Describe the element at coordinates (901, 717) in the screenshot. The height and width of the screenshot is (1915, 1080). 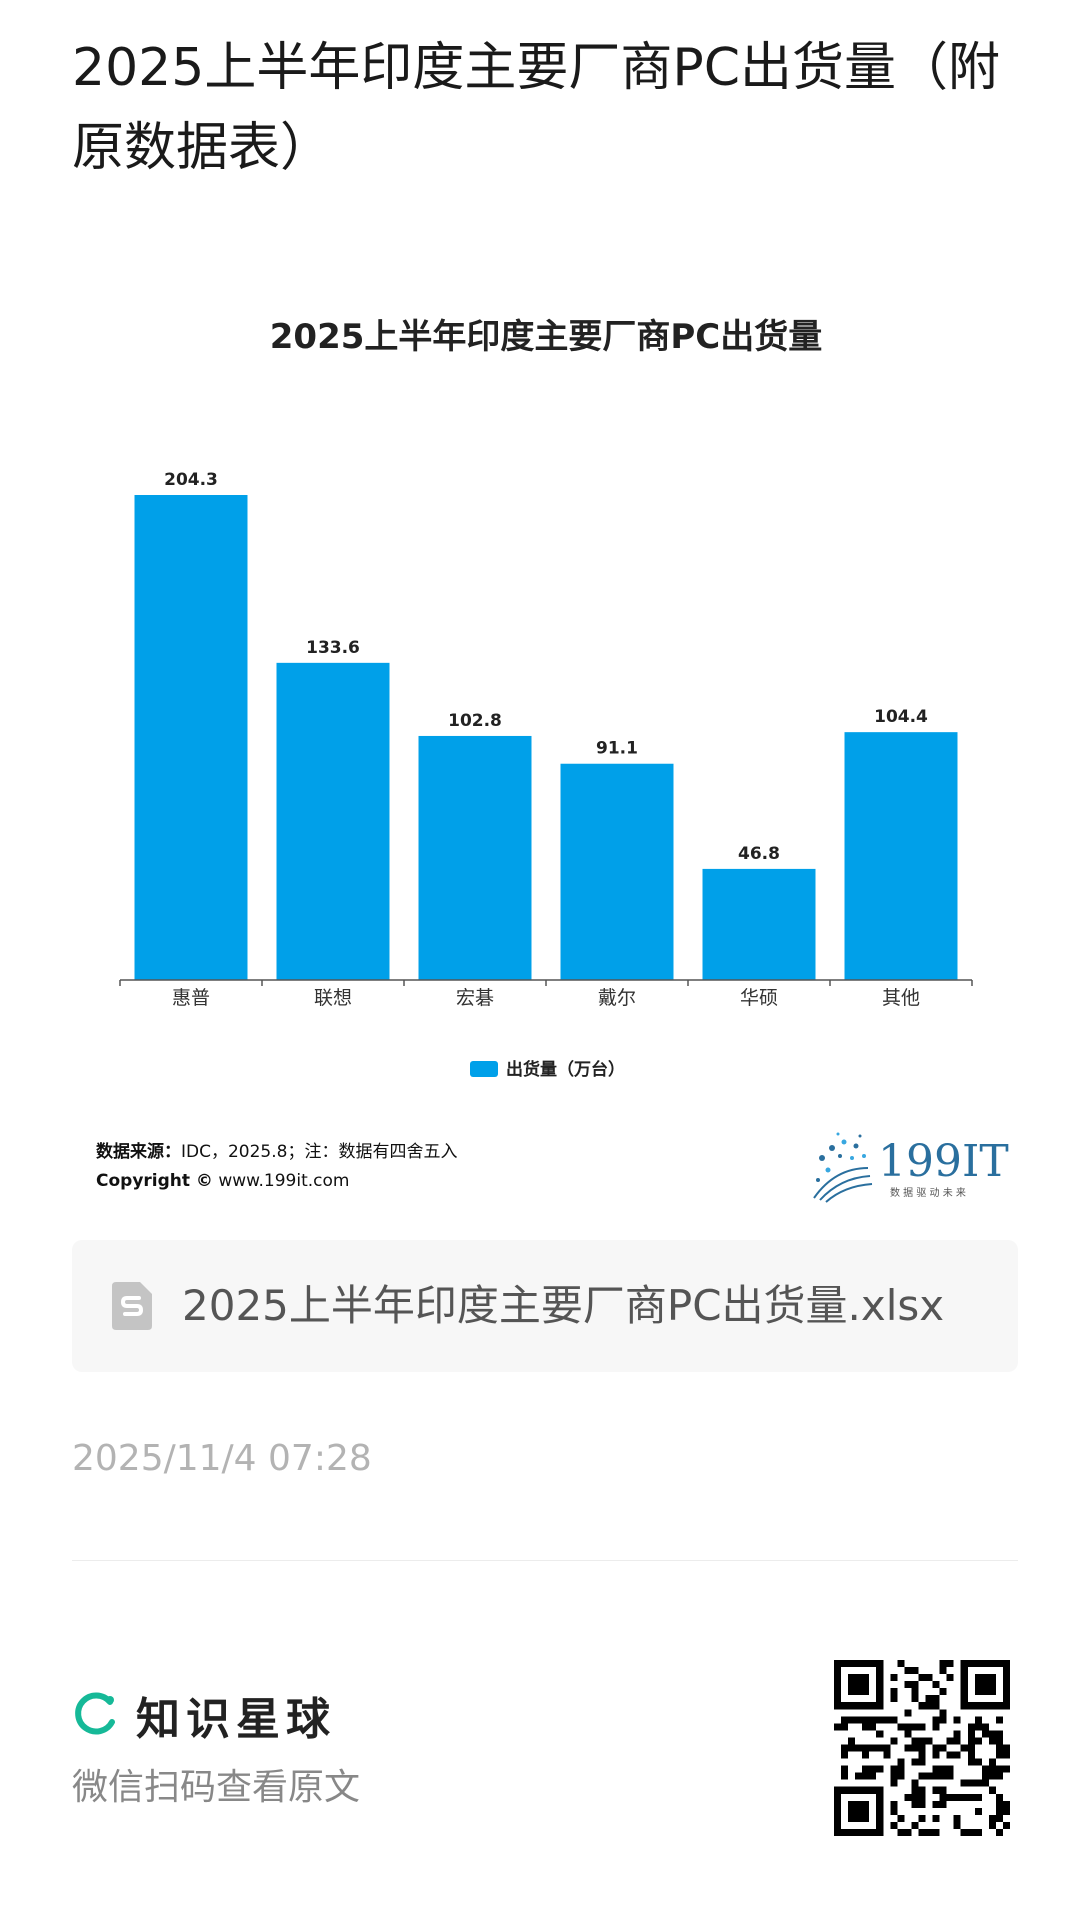
I see `data-label-5: 104.4` at that location.